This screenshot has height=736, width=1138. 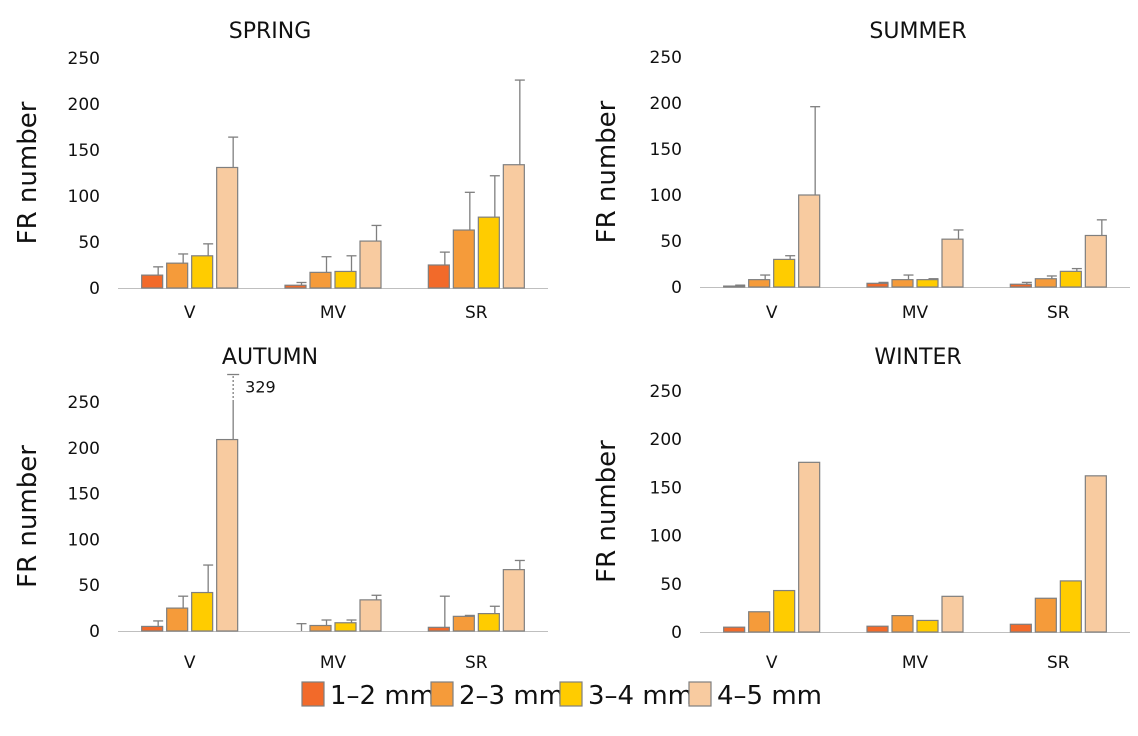 What do you see at coordinates (917, 31) in the screenshot?
I see `panel-title: SUMMER` at bounding box center [917, 31].